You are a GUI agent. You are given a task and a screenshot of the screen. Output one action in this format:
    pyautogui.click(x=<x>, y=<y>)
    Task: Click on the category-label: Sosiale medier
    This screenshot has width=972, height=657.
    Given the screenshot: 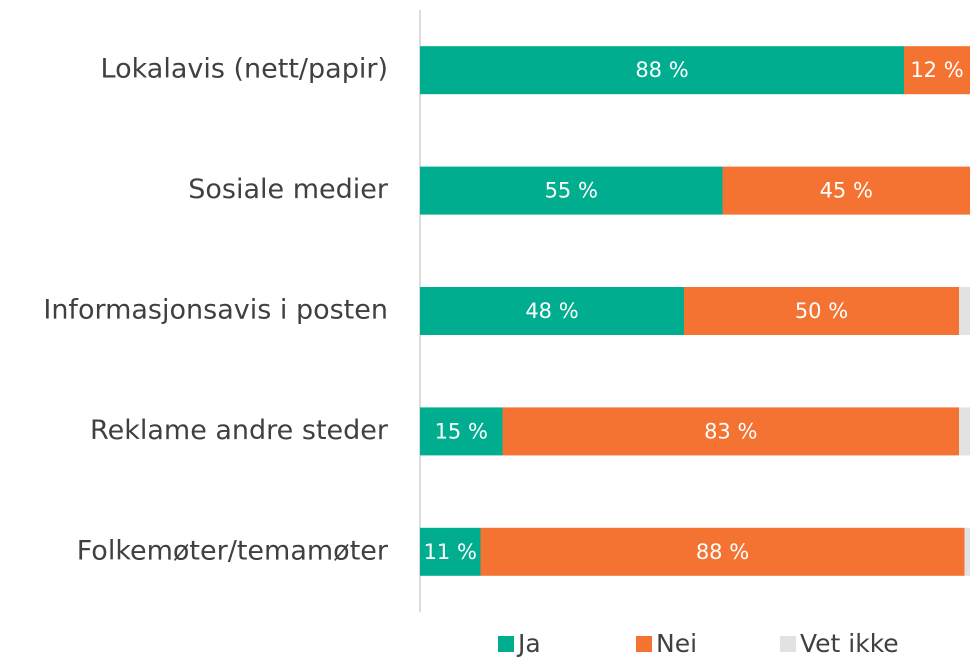 What is the action you would take?
    pyautogui.click(x=288, y=189)
    